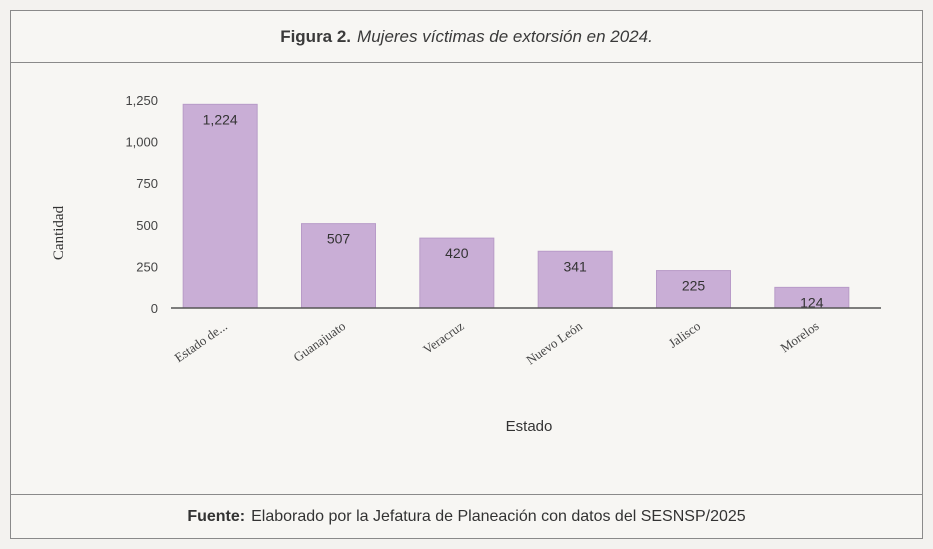 Image resolution: width=933 pixels, height=549 pixels. Describe the element at coordinates (141, 204) in the screenshot. I see `y-axis-ticks: 0 250 500 750 1,000 1,250` at that location.